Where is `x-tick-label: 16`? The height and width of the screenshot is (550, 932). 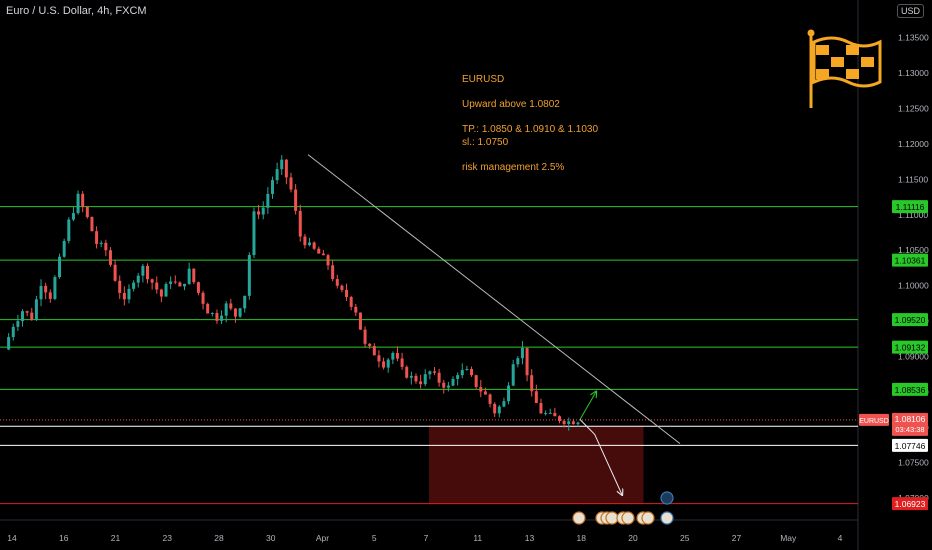 x-tick-label: 16 is located at coordinates (64, 538).